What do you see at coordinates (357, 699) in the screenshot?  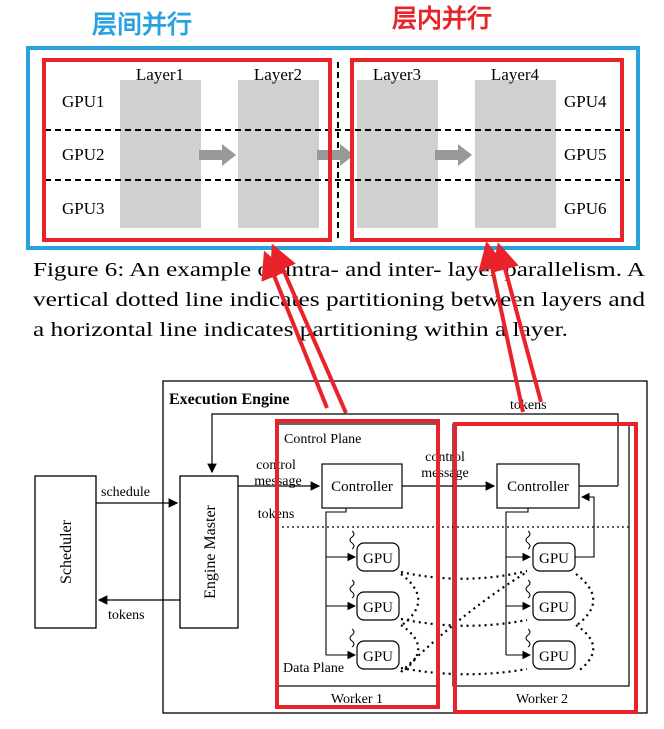 I see `worker1-label: Worker 1` at bounding box center [357, 699].